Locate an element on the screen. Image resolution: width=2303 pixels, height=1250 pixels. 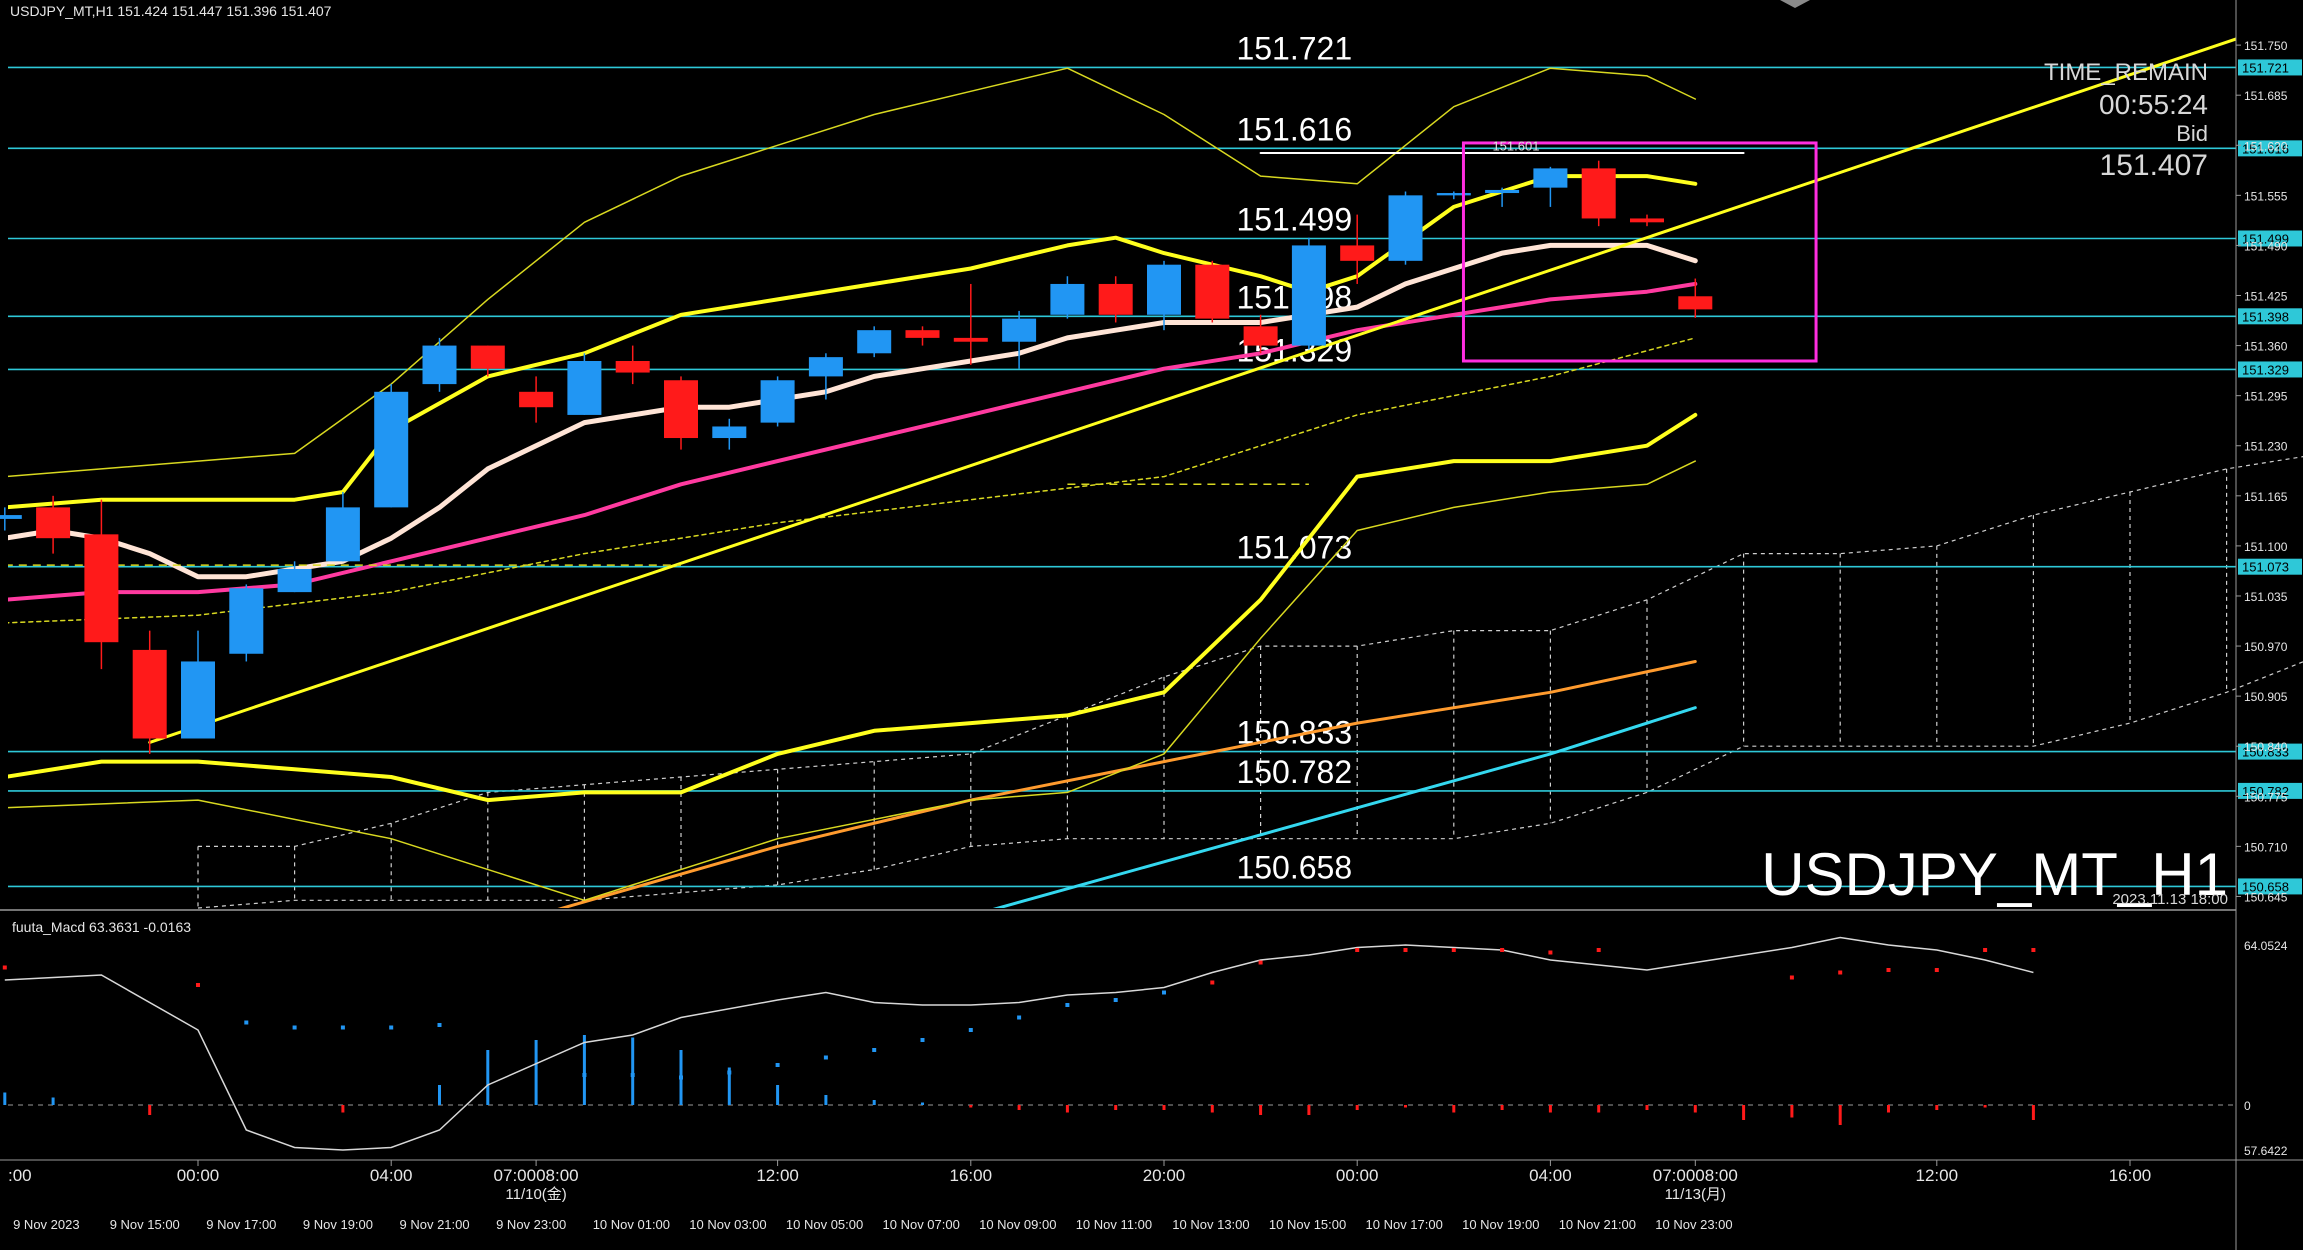
scroll-marker-icon is located at coordinates (1795, 4).